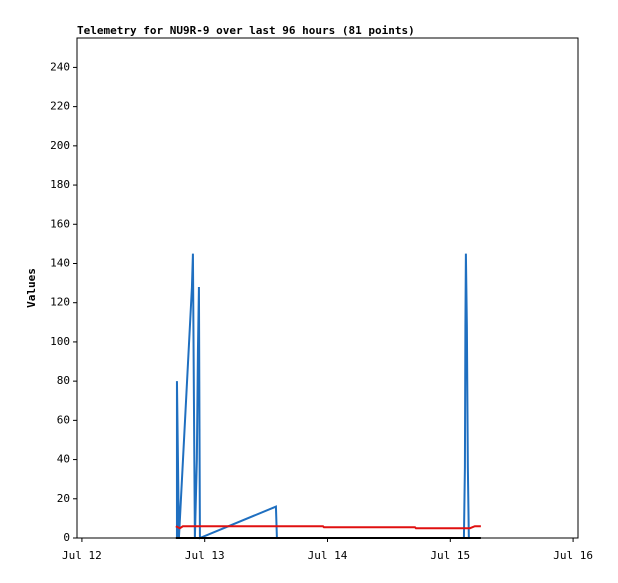  I want to click on x-tick-label: Jul 15, so click(450, 555).